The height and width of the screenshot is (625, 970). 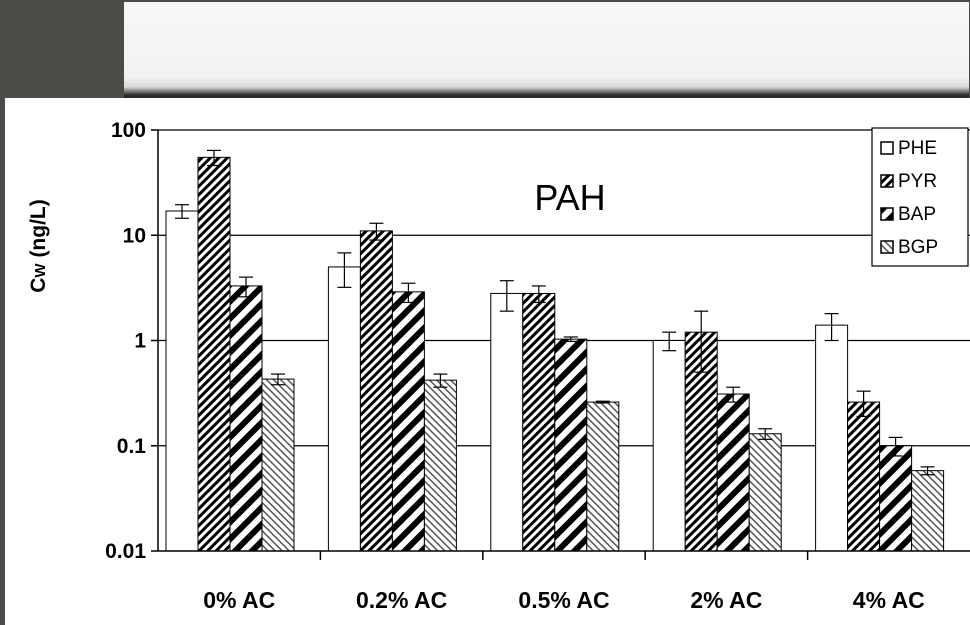 I want to click on y-axis-label-unit: (ng/L), so click(x=38, y=231).